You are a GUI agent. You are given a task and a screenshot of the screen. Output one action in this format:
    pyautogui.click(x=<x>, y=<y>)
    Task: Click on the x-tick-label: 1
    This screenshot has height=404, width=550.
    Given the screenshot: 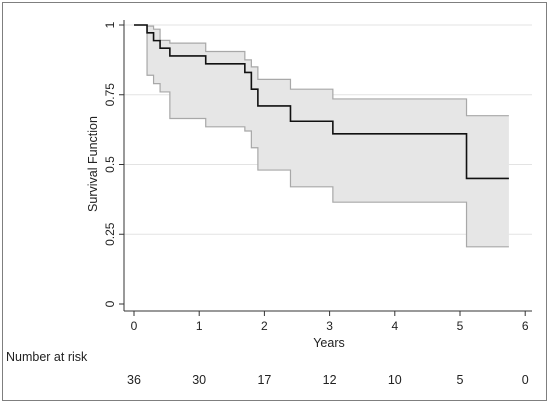 What is the action you would take?
    pyautogui.click(x=199, y=326)
    